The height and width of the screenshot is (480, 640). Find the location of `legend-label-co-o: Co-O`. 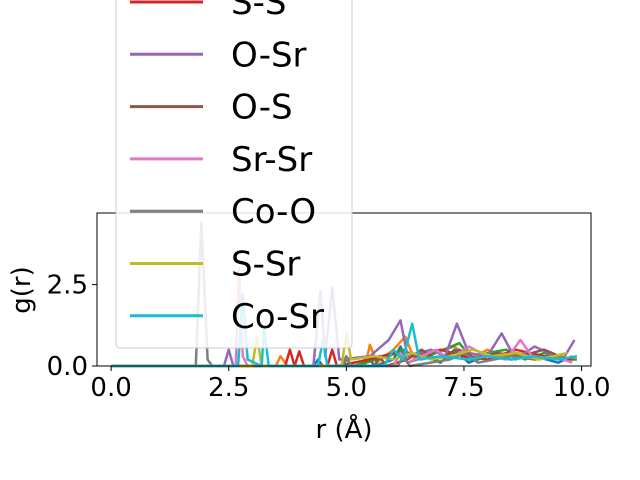

legend-label-co-o: Co-O is located at coordinates (273, 212).